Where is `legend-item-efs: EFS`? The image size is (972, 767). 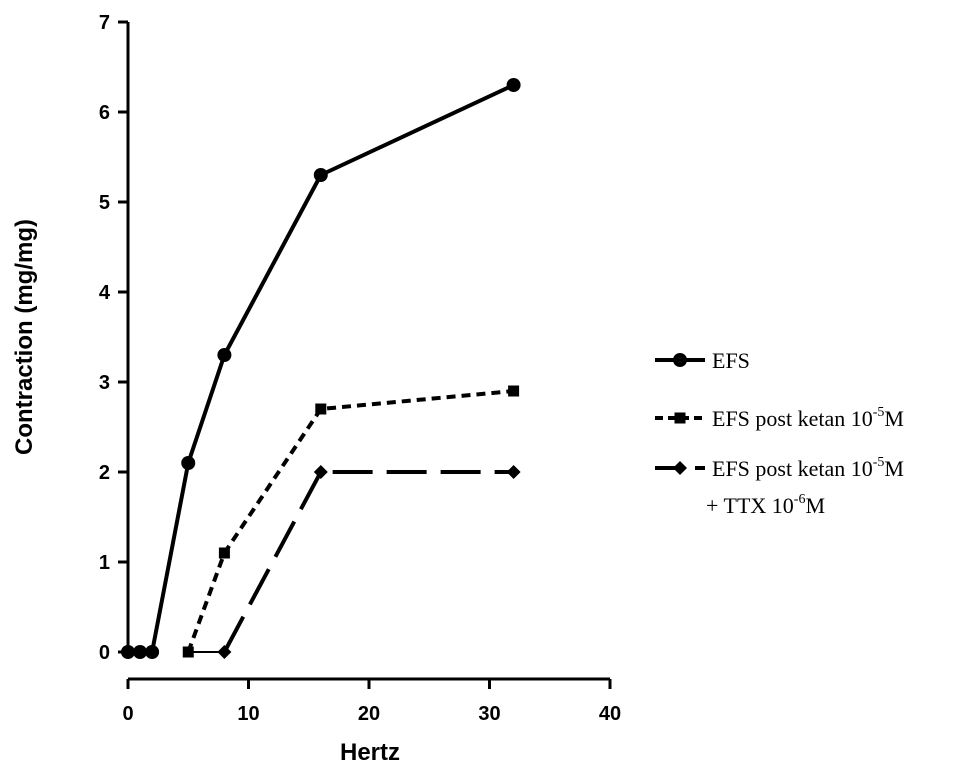
legend-item-efs: EFS is located at coordinates (702, 360).